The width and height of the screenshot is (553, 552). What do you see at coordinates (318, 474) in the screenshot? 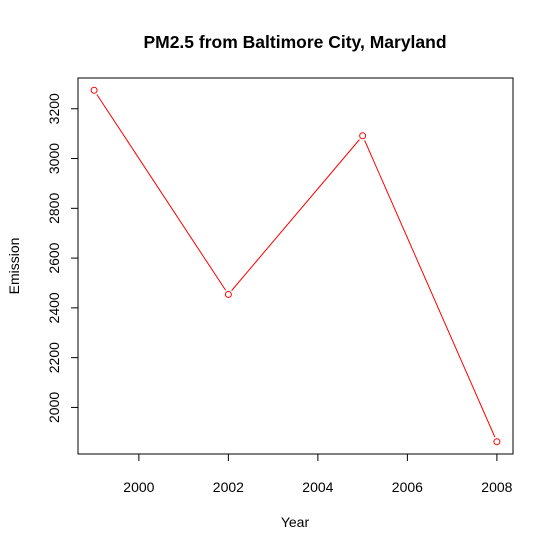
I see `x-axis: 2000 2002 2004 2006 2008` at bounding box center [318, 474].